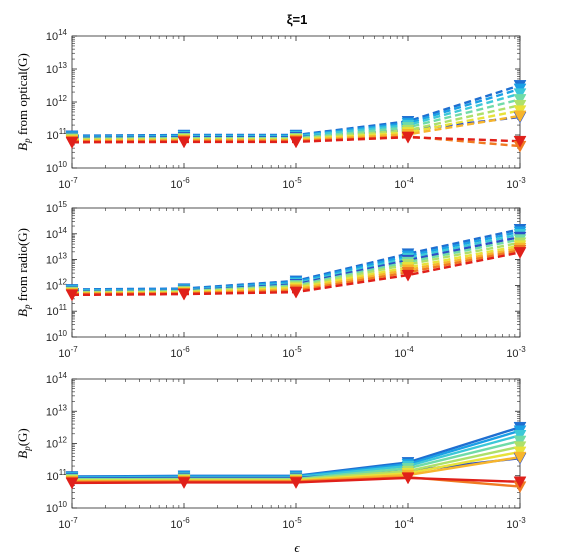 The width and height of the screenshot is (578, 560). I want to click on y-tick-label: 1015, so click(57, 207).